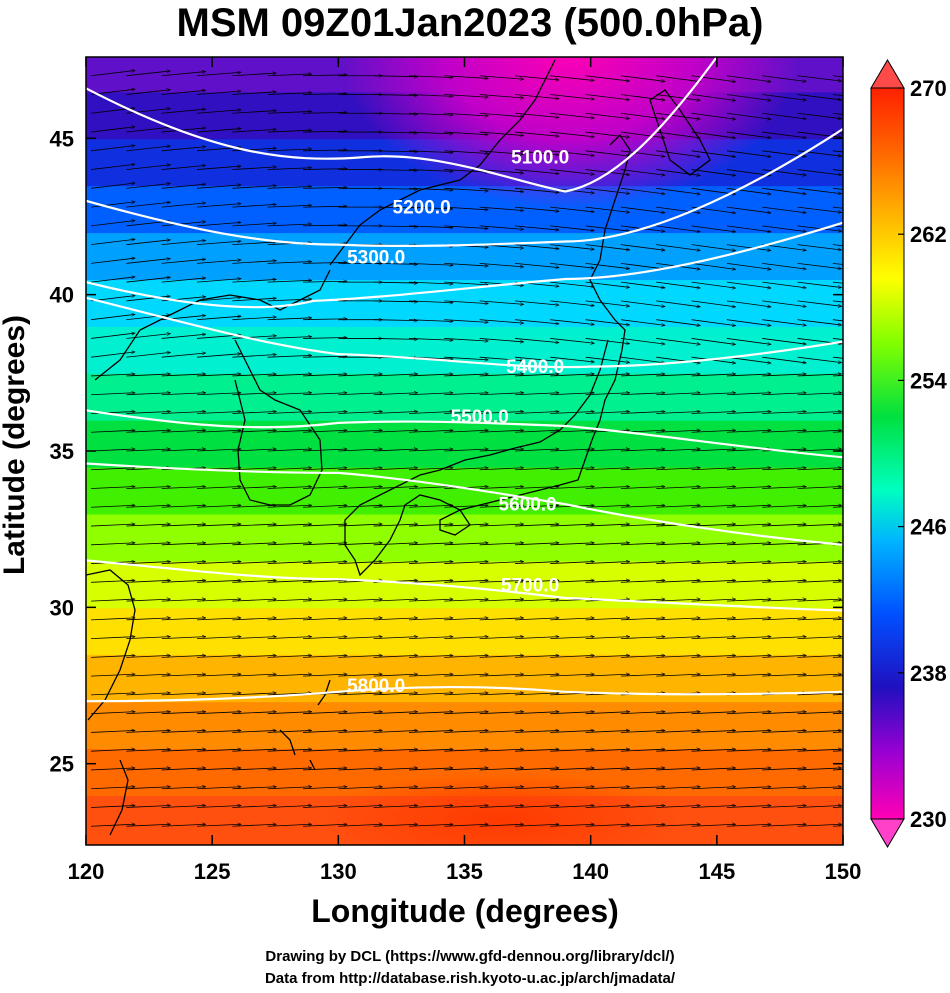  I want to click on contour-line, so click(464, 187).